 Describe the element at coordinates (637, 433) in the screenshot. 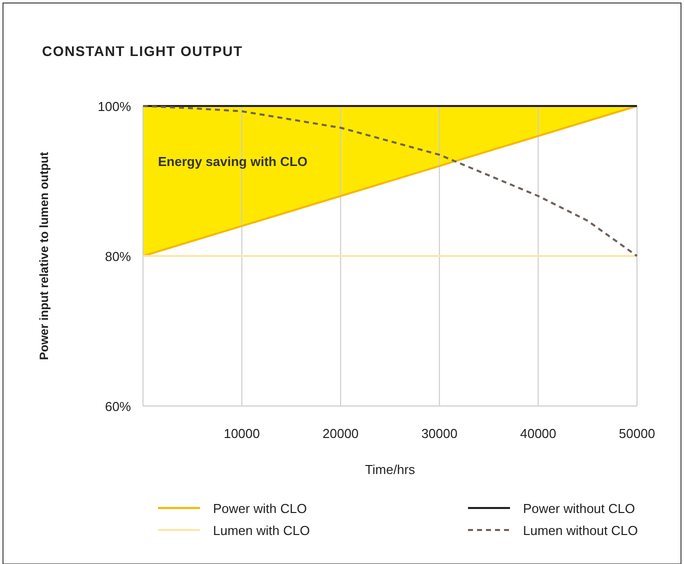

I see `x-tick-label: 50000` at that location.